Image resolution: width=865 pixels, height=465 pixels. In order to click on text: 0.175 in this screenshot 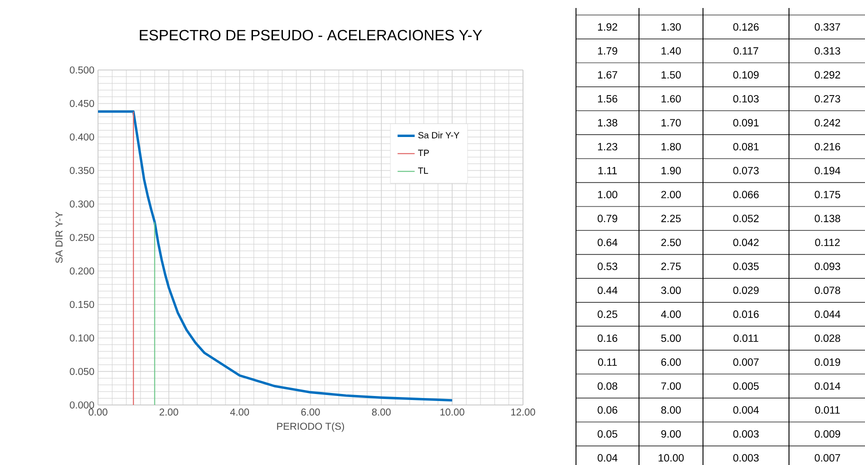, I will do `click(827, 194)`.